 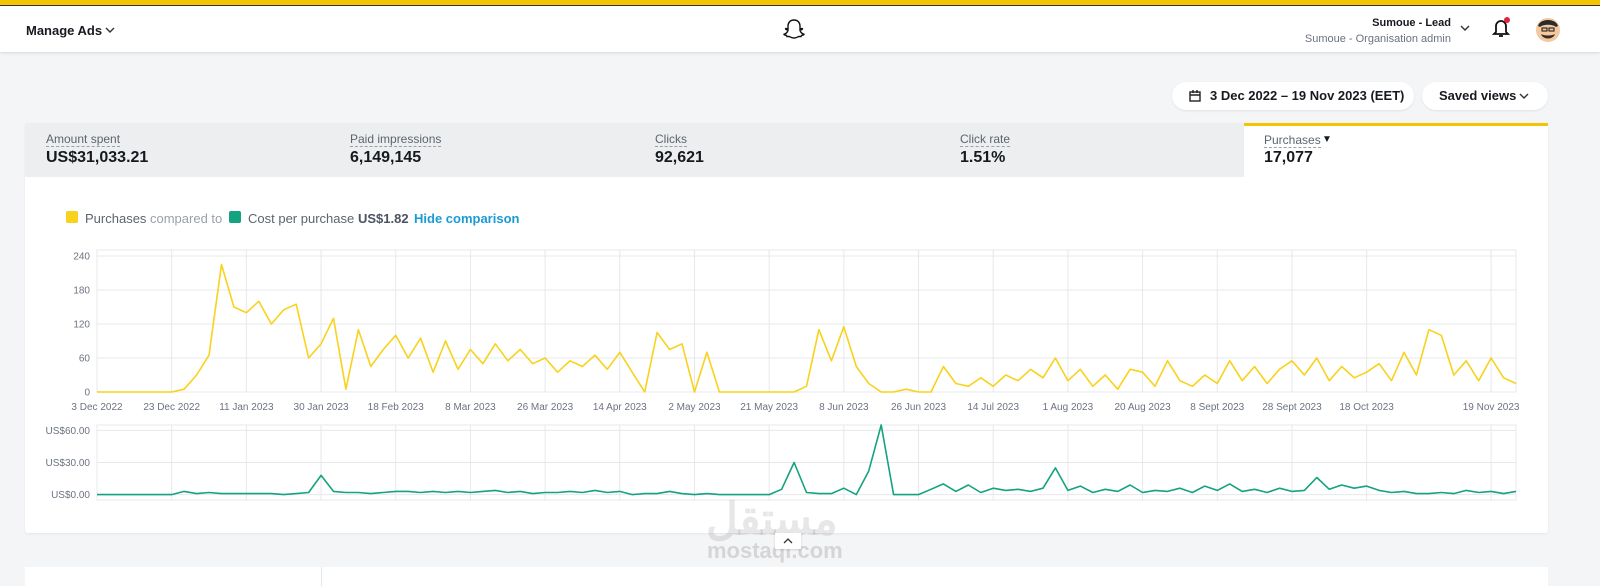 I want to click on date-range-button: 3 Dec 2022 – 19 Nov 2023 (EET), so click(x=1293, y=96).